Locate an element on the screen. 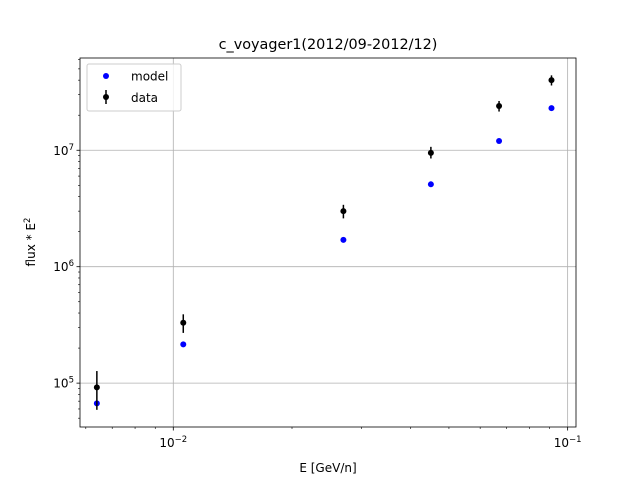 Image resolution: width=640 pixels, height=480 pixels. y-tick-label-exponent: 5 is located at coordinates (71, 381).